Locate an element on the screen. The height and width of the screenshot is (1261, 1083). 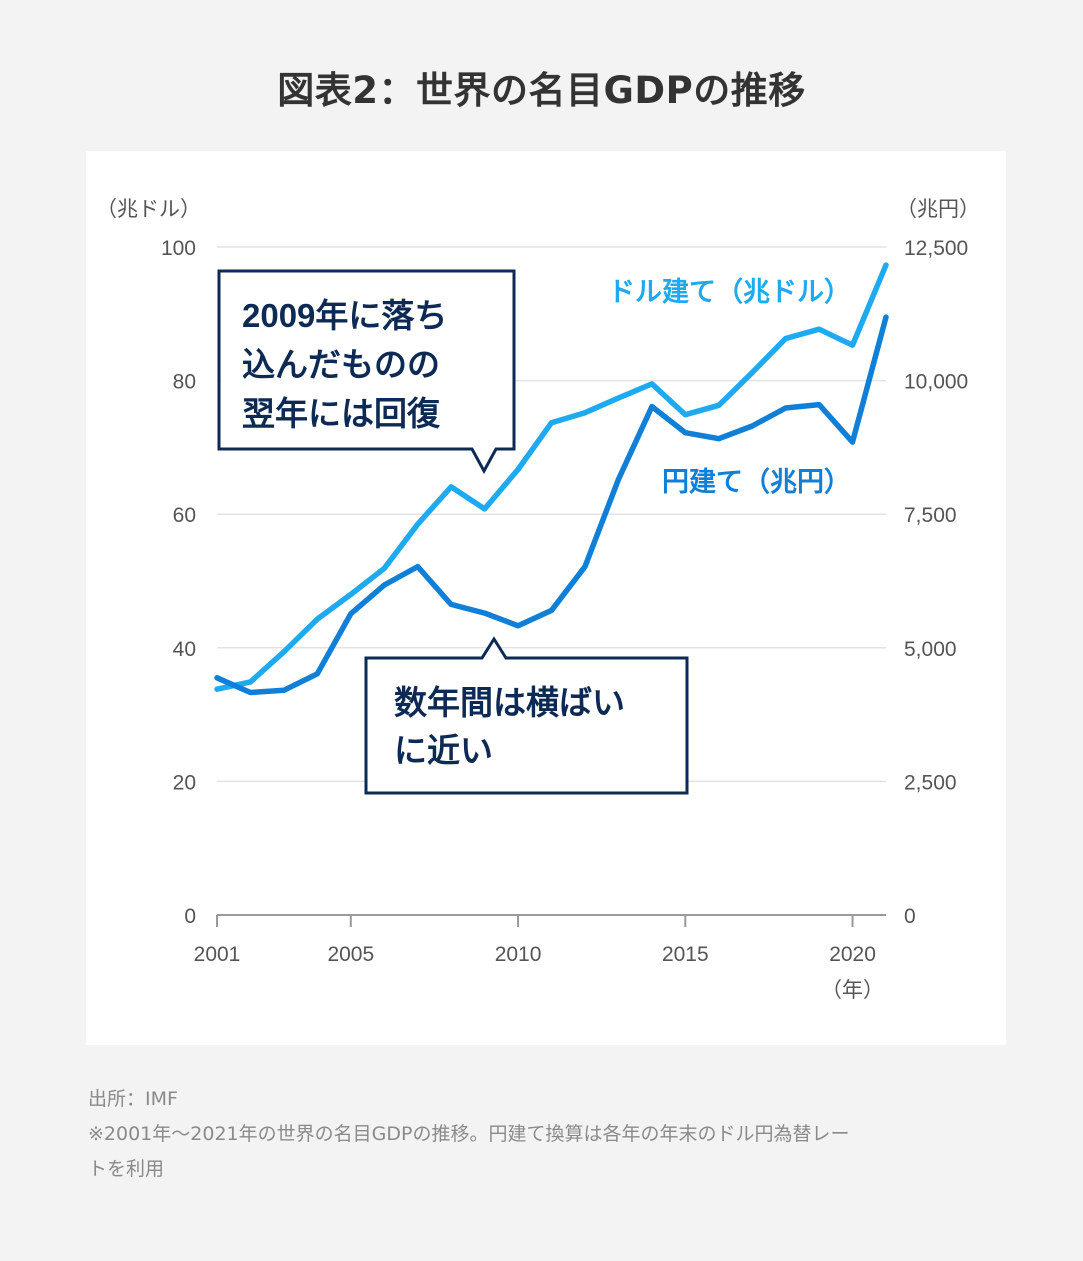
callout-text-recovery: 2009年に落ち is located at coordinates (344, 315).